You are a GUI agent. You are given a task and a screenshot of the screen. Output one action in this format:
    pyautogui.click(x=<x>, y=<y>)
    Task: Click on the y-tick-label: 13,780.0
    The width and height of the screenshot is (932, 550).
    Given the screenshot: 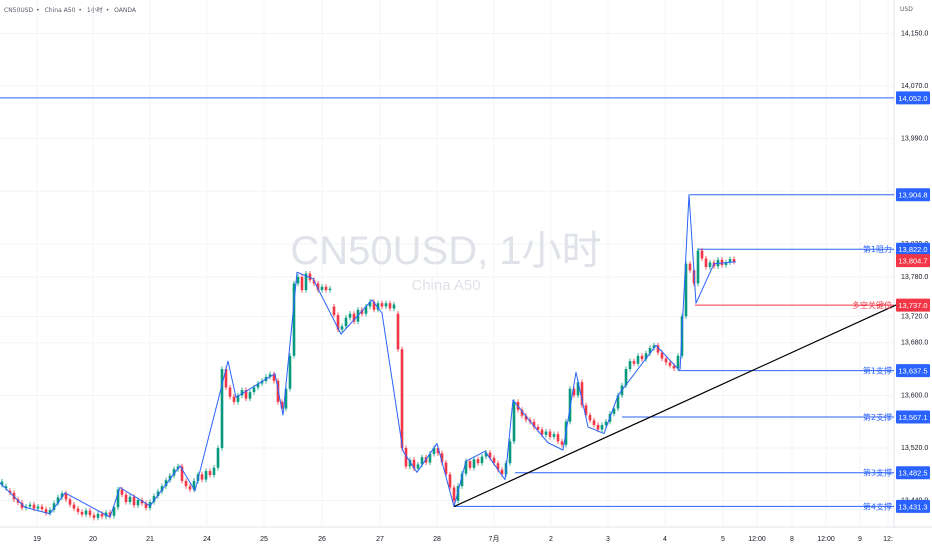 What is the action you would take?
    pyautogui.click(x=914, y=277)
    